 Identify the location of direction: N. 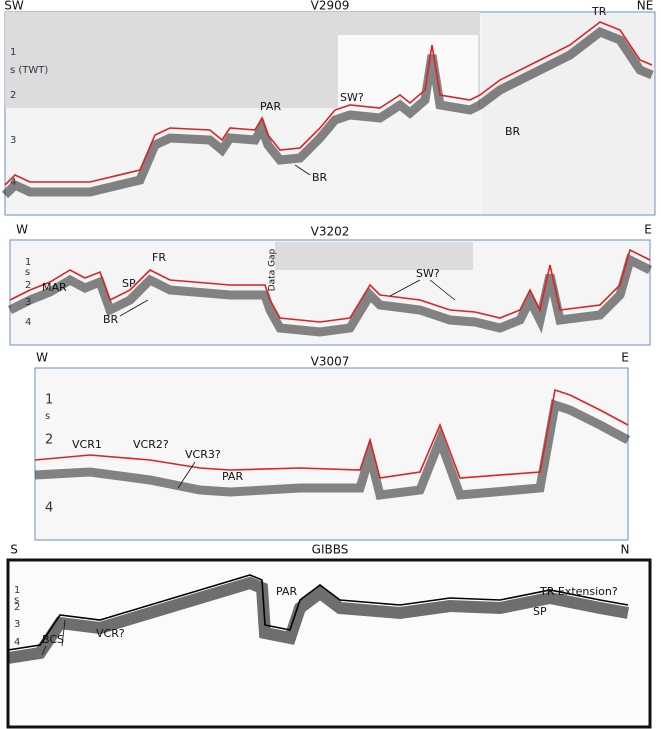
(625, 550).